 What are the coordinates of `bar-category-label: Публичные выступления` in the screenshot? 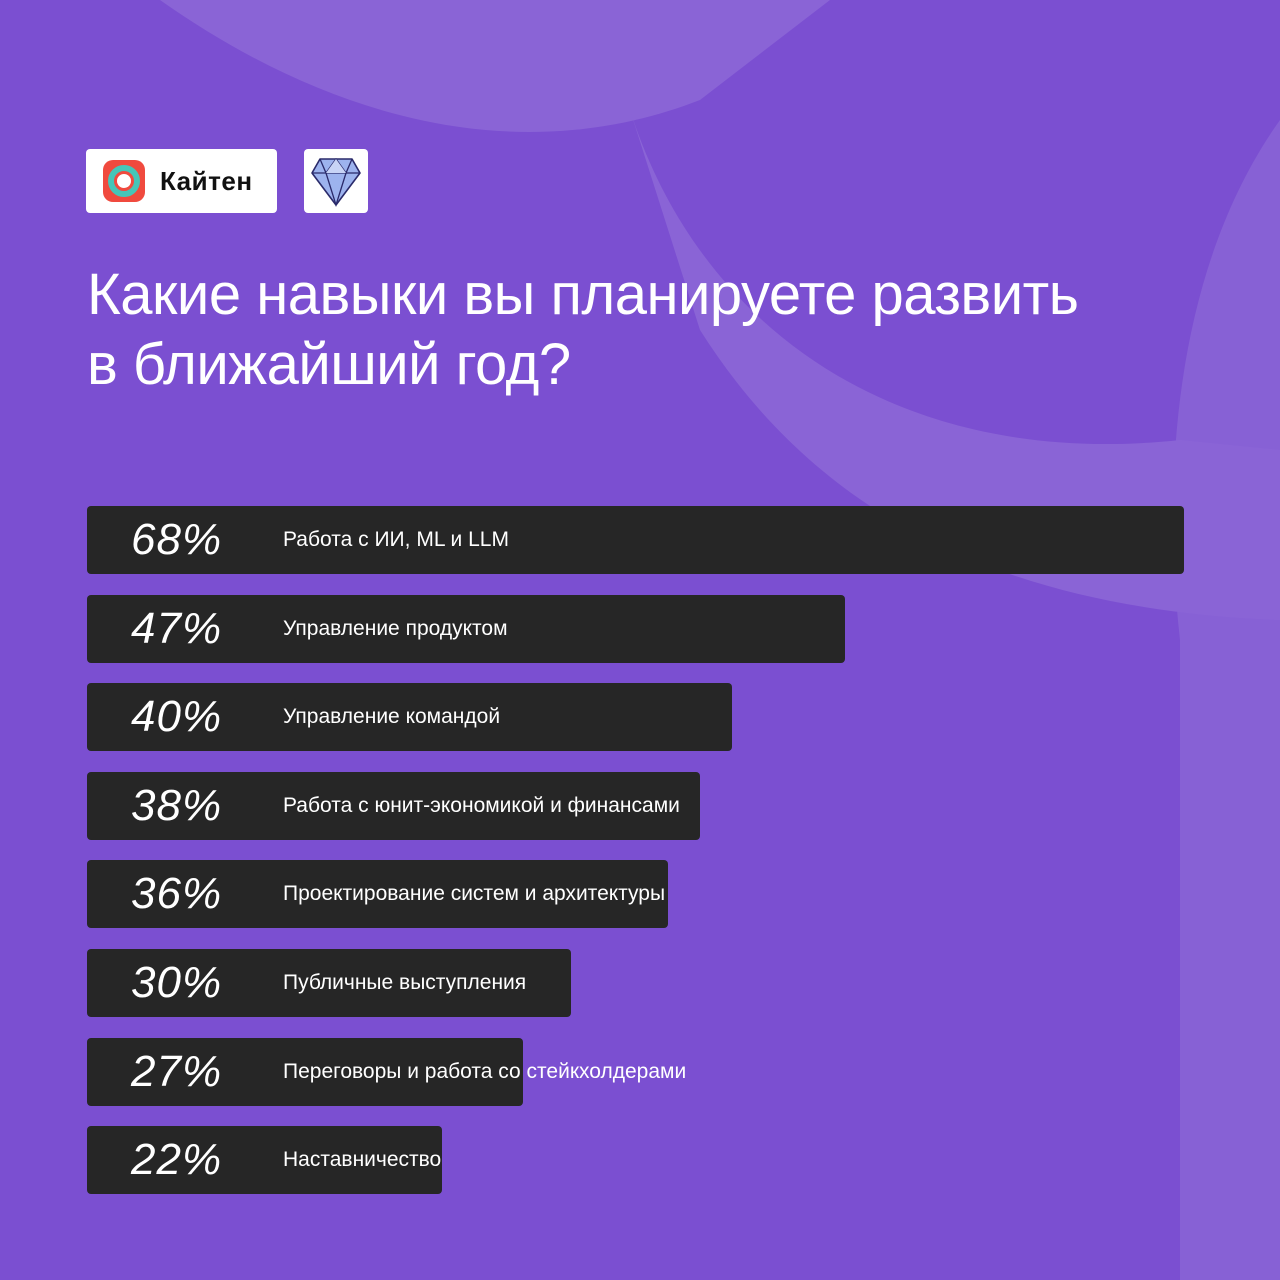 It's located at (405, 982).